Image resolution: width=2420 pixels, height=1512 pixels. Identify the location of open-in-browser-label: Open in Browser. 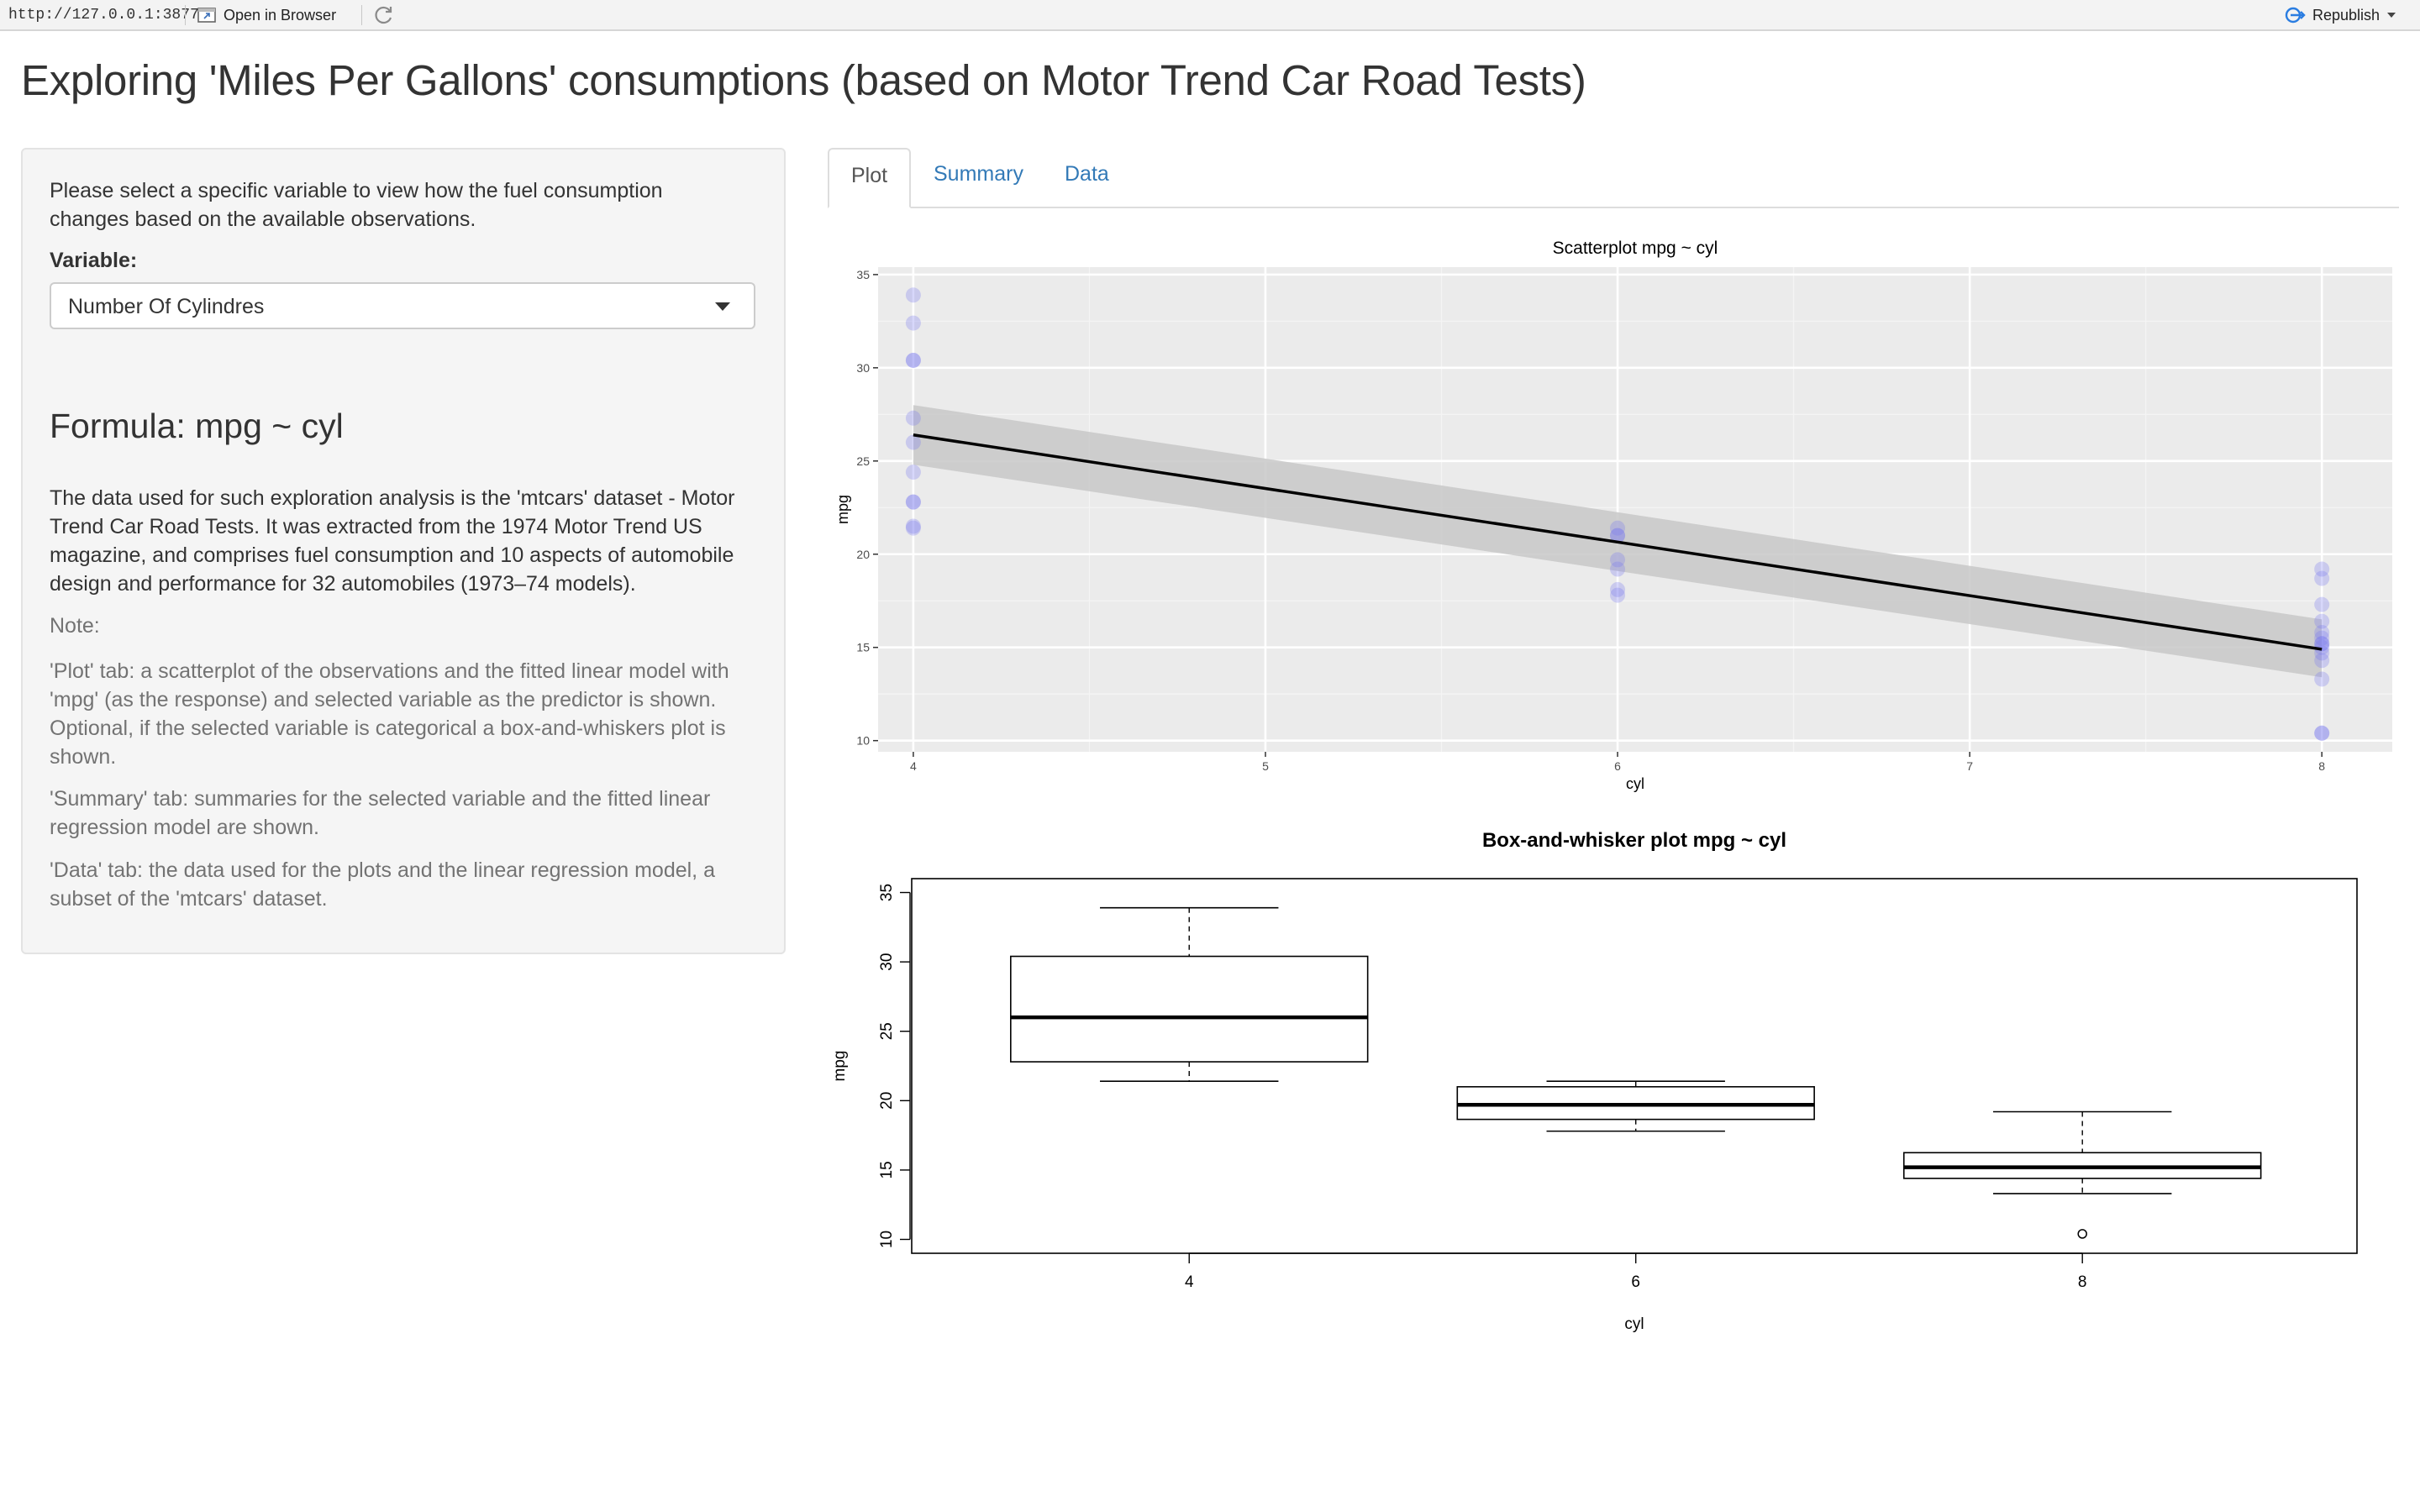
(280, 15).